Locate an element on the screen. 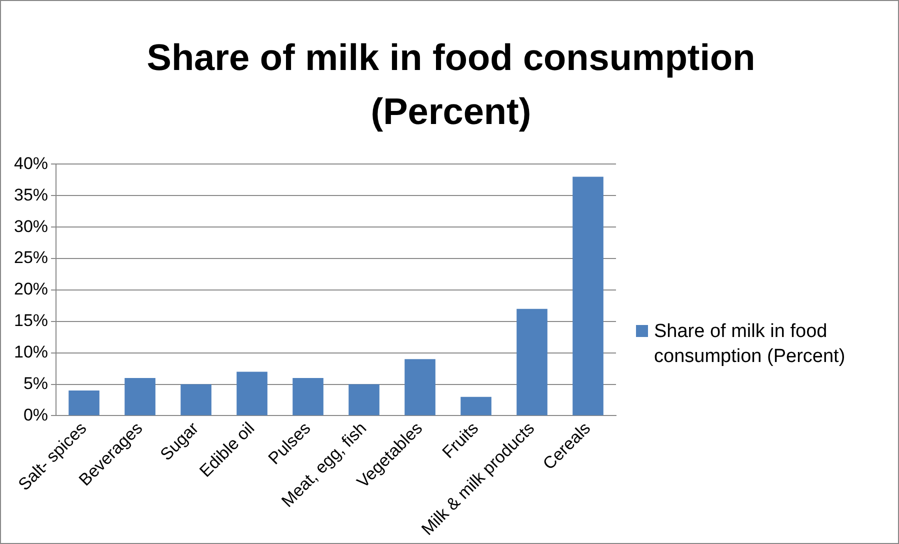 The image size is (899, 544). y-tick-label: 20% is located at coordinates (31, 289).